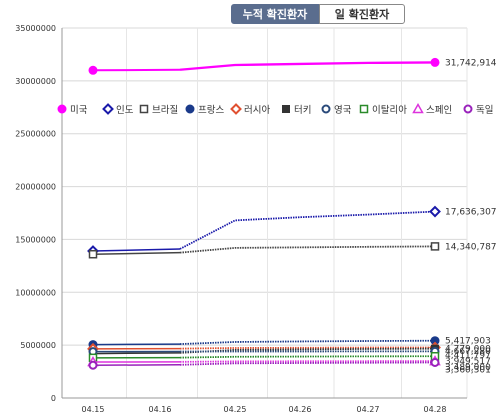 This screenshot has width=500, height=419. I want to click on legend-item: 브라질, so click(158, 110).